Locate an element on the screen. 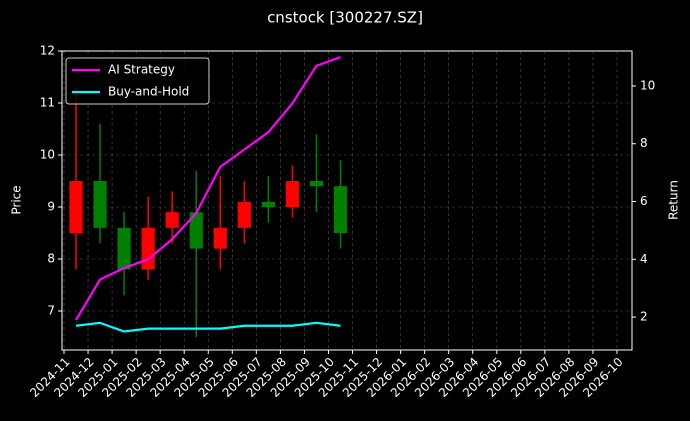 The height and width of the screenshot is (421, 690). y2-axis-label: Return is located at coordinates (674, 200).